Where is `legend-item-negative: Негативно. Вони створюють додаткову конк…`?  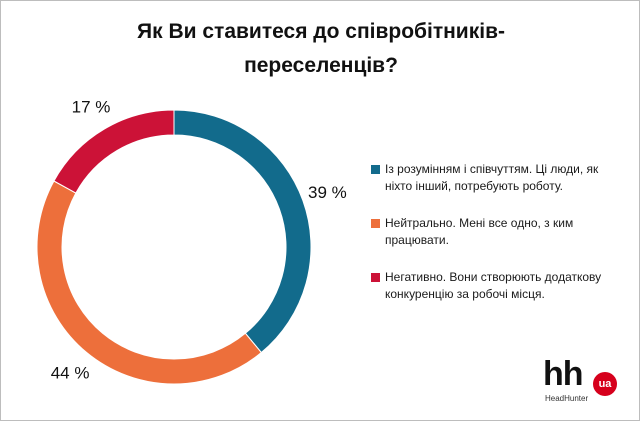 legend-item-negative: Негативно. Вони створюють додаткову конк… is located at coordinates (491, 286).